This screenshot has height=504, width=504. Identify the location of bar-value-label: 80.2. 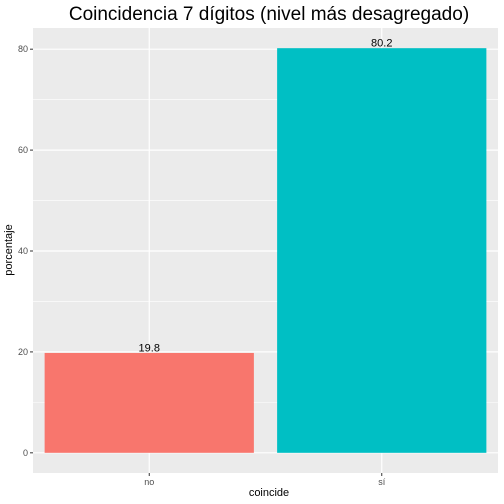
(381, 44).